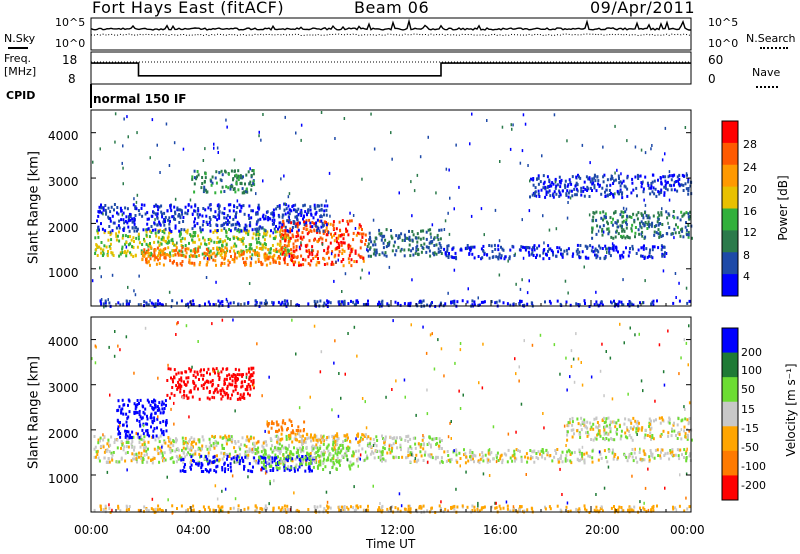  I want to click on nave-legend-line, so click(767, 87).